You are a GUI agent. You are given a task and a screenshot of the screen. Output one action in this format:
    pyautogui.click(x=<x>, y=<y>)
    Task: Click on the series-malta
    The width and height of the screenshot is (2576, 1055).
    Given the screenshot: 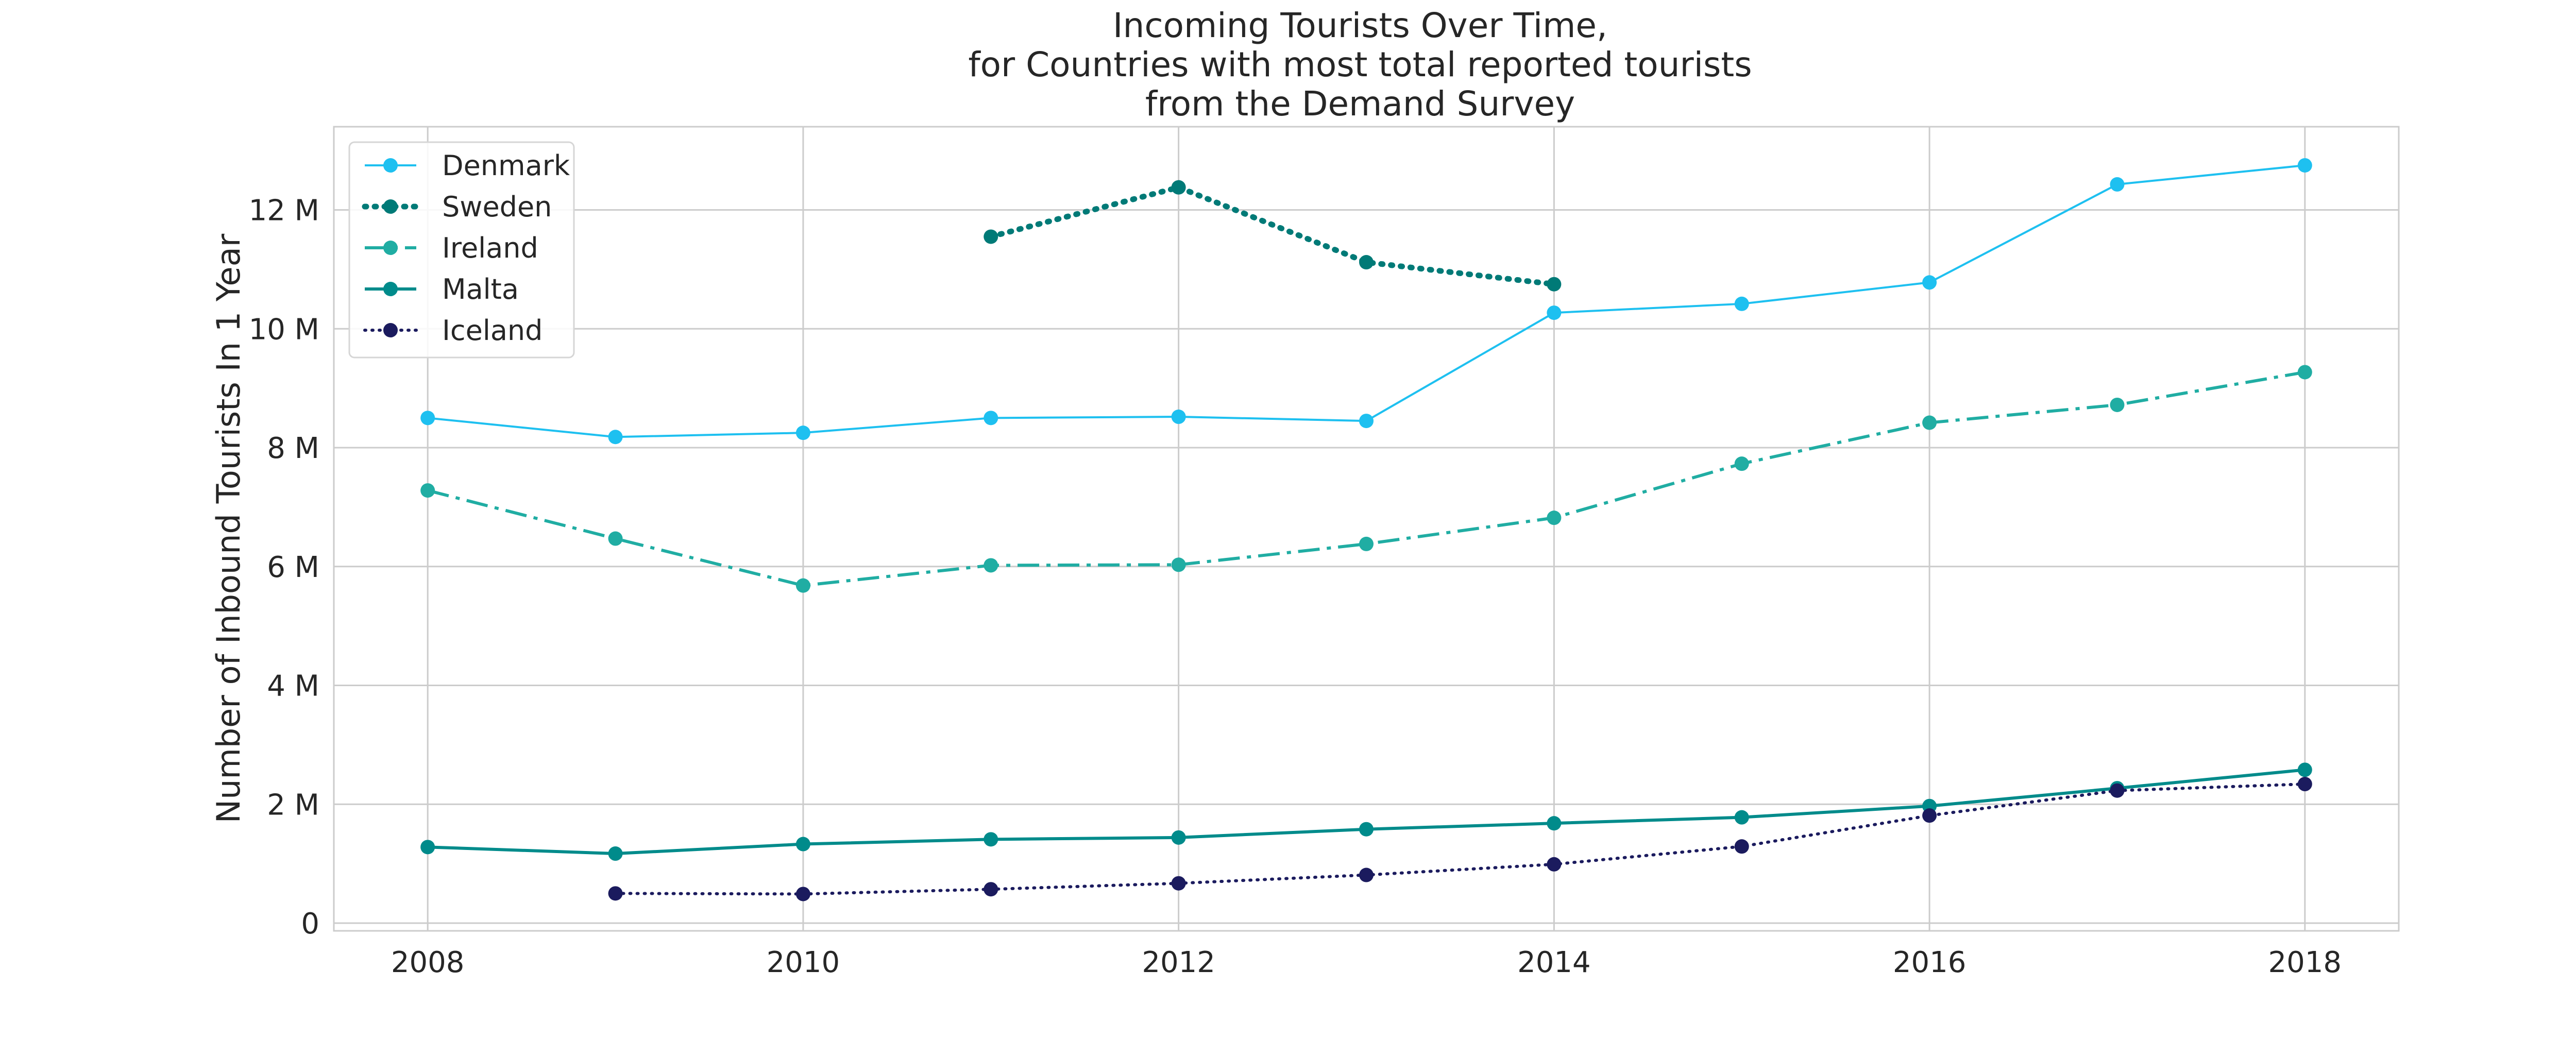 What is the action you would take?
    pyautogui.click(x=1366, y=811)
    